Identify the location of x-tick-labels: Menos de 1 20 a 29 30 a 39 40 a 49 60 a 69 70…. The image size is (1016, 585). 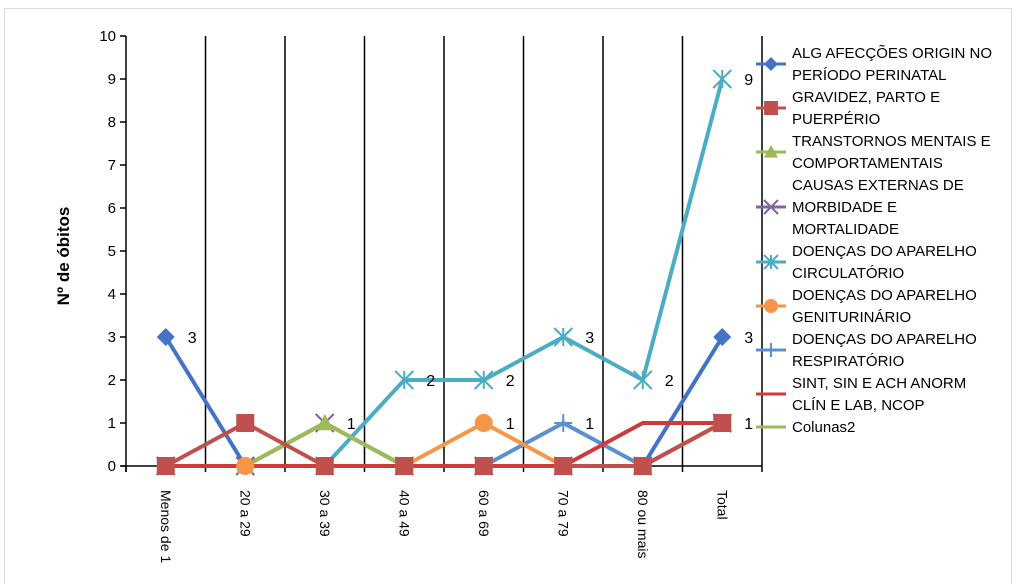
(444, 526).